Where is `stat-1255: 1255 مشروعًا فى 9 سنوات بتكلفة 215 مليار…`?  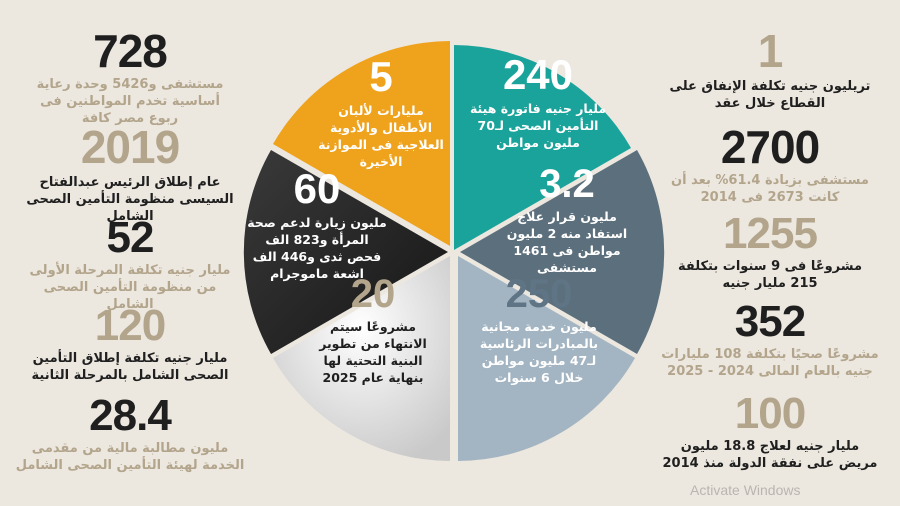 stat-1255: 1255 مشروعًا فى 9 سنوات بتكلفة 215 مليار… is located at coordinates (770, 252).